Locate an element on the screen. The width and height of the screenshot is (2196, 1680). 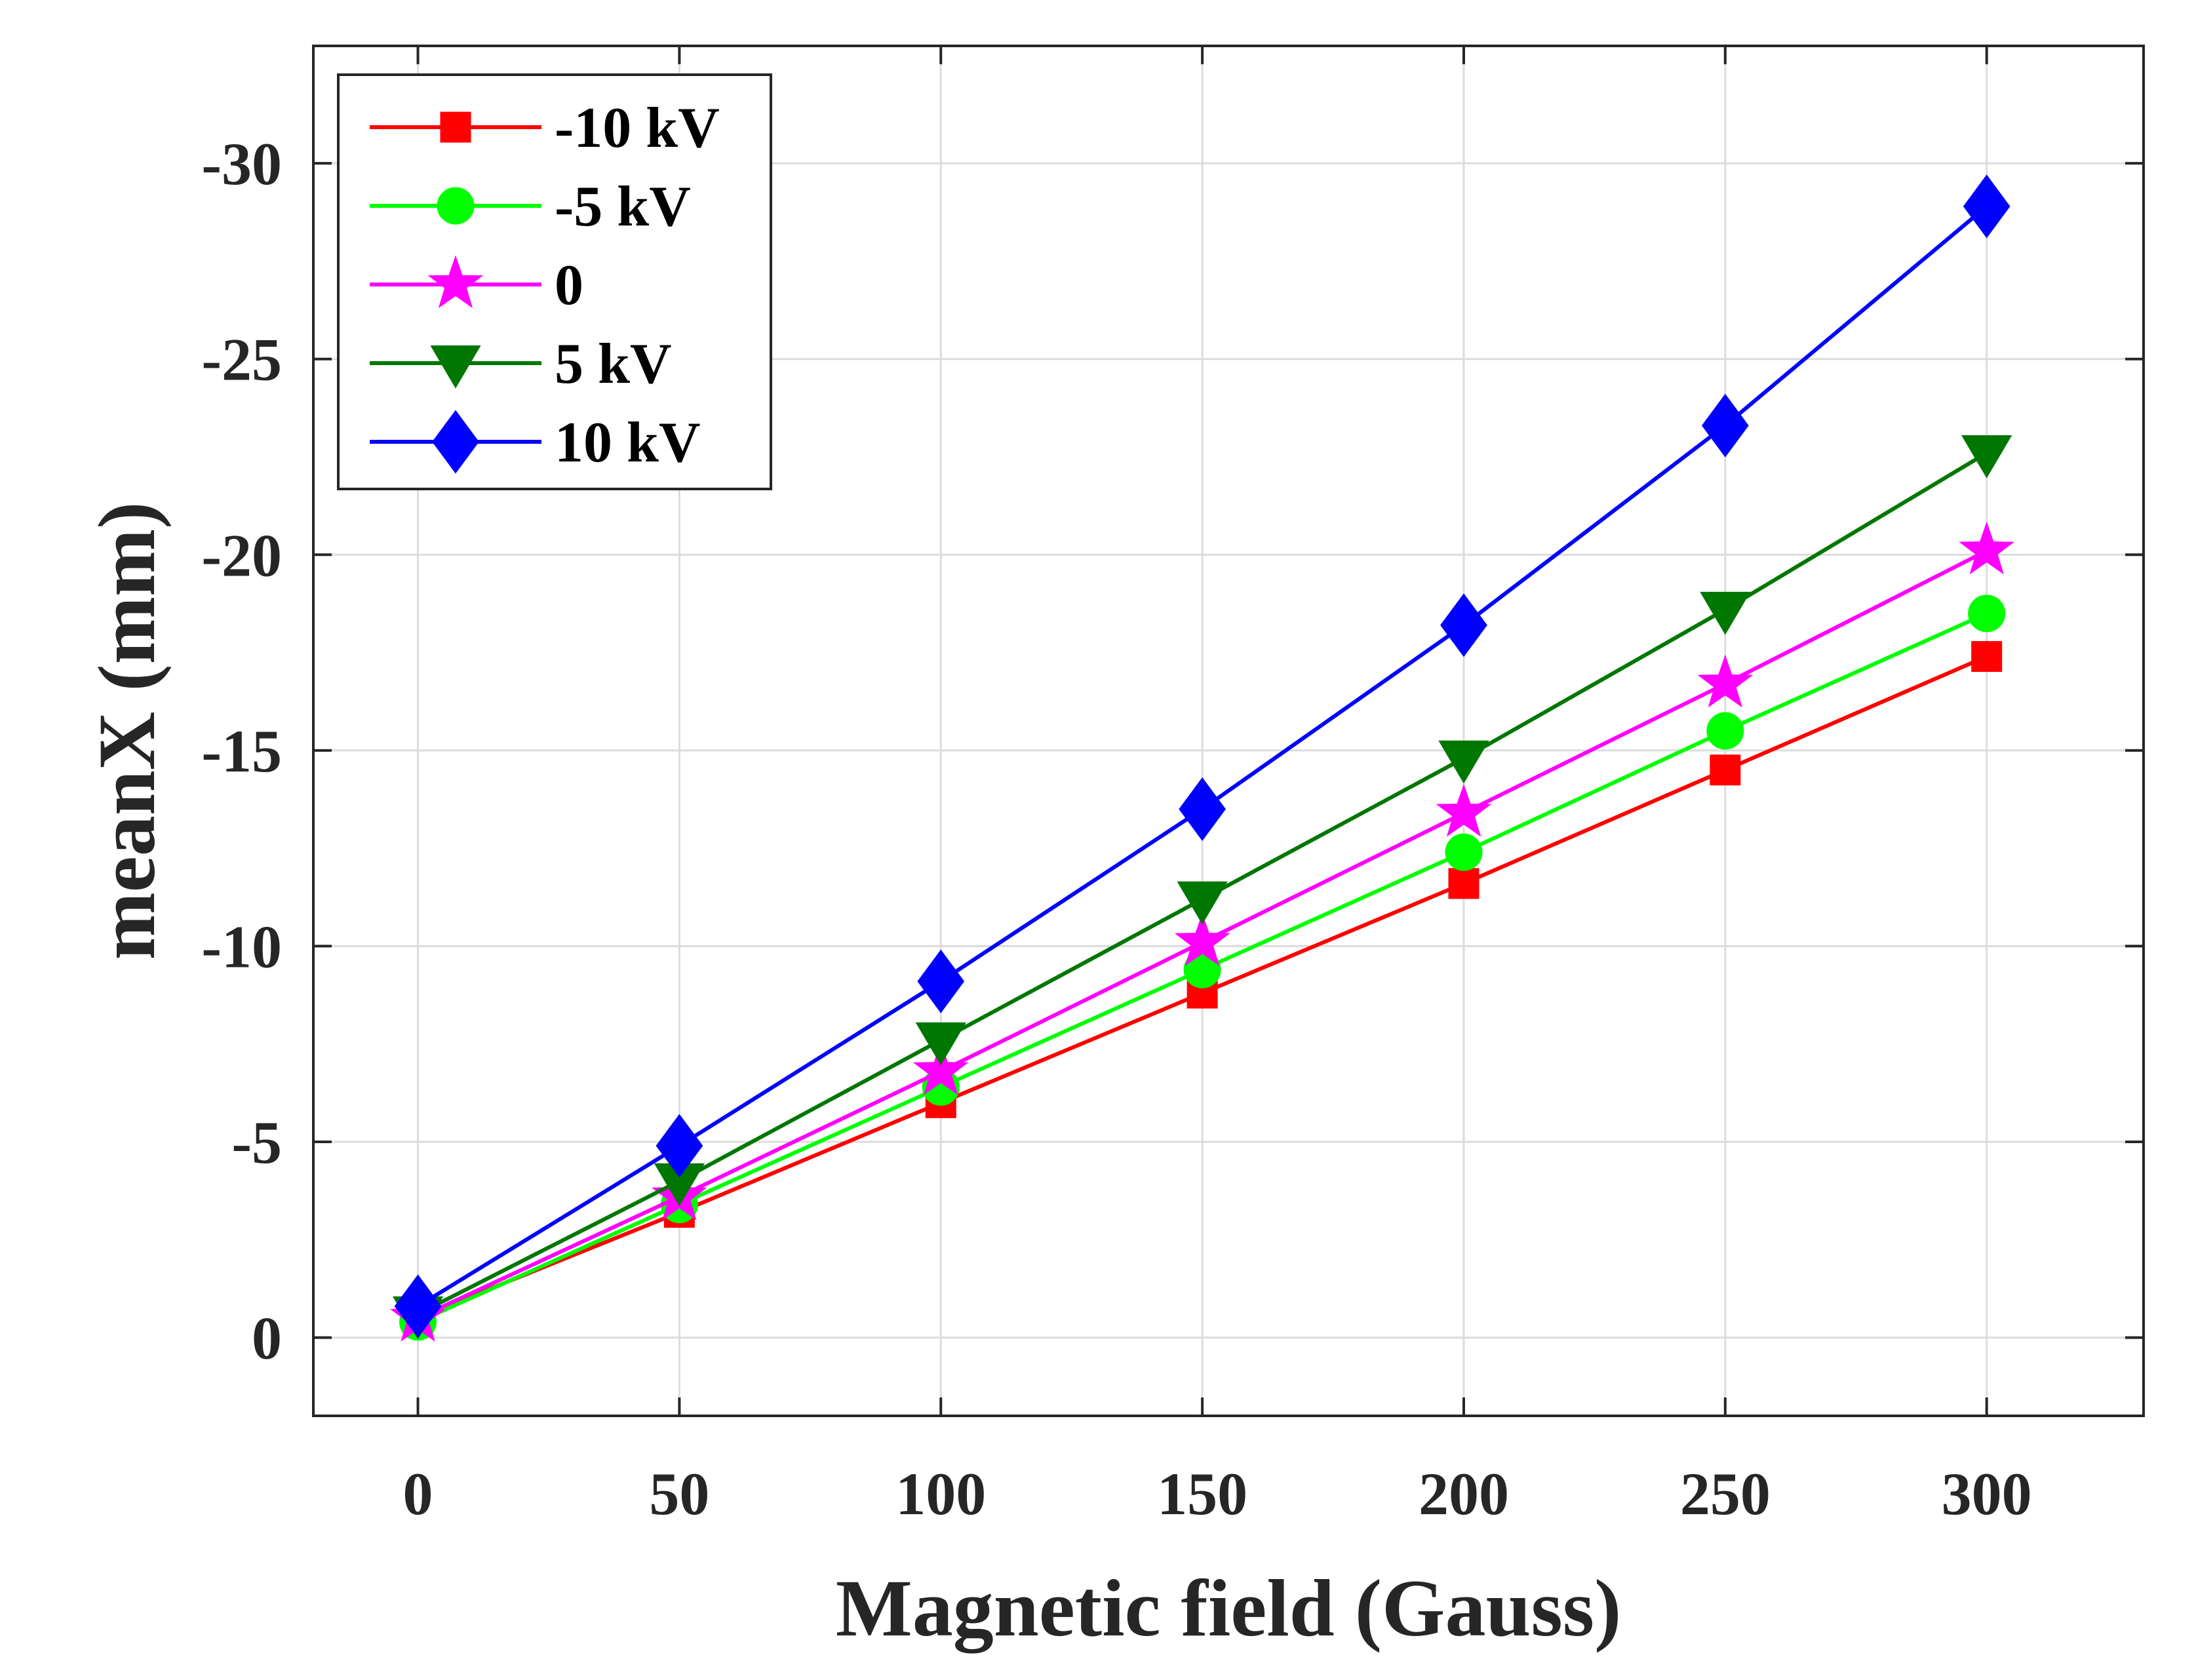
x-tick-label: 150 is located at coordinates (1202, 1493).